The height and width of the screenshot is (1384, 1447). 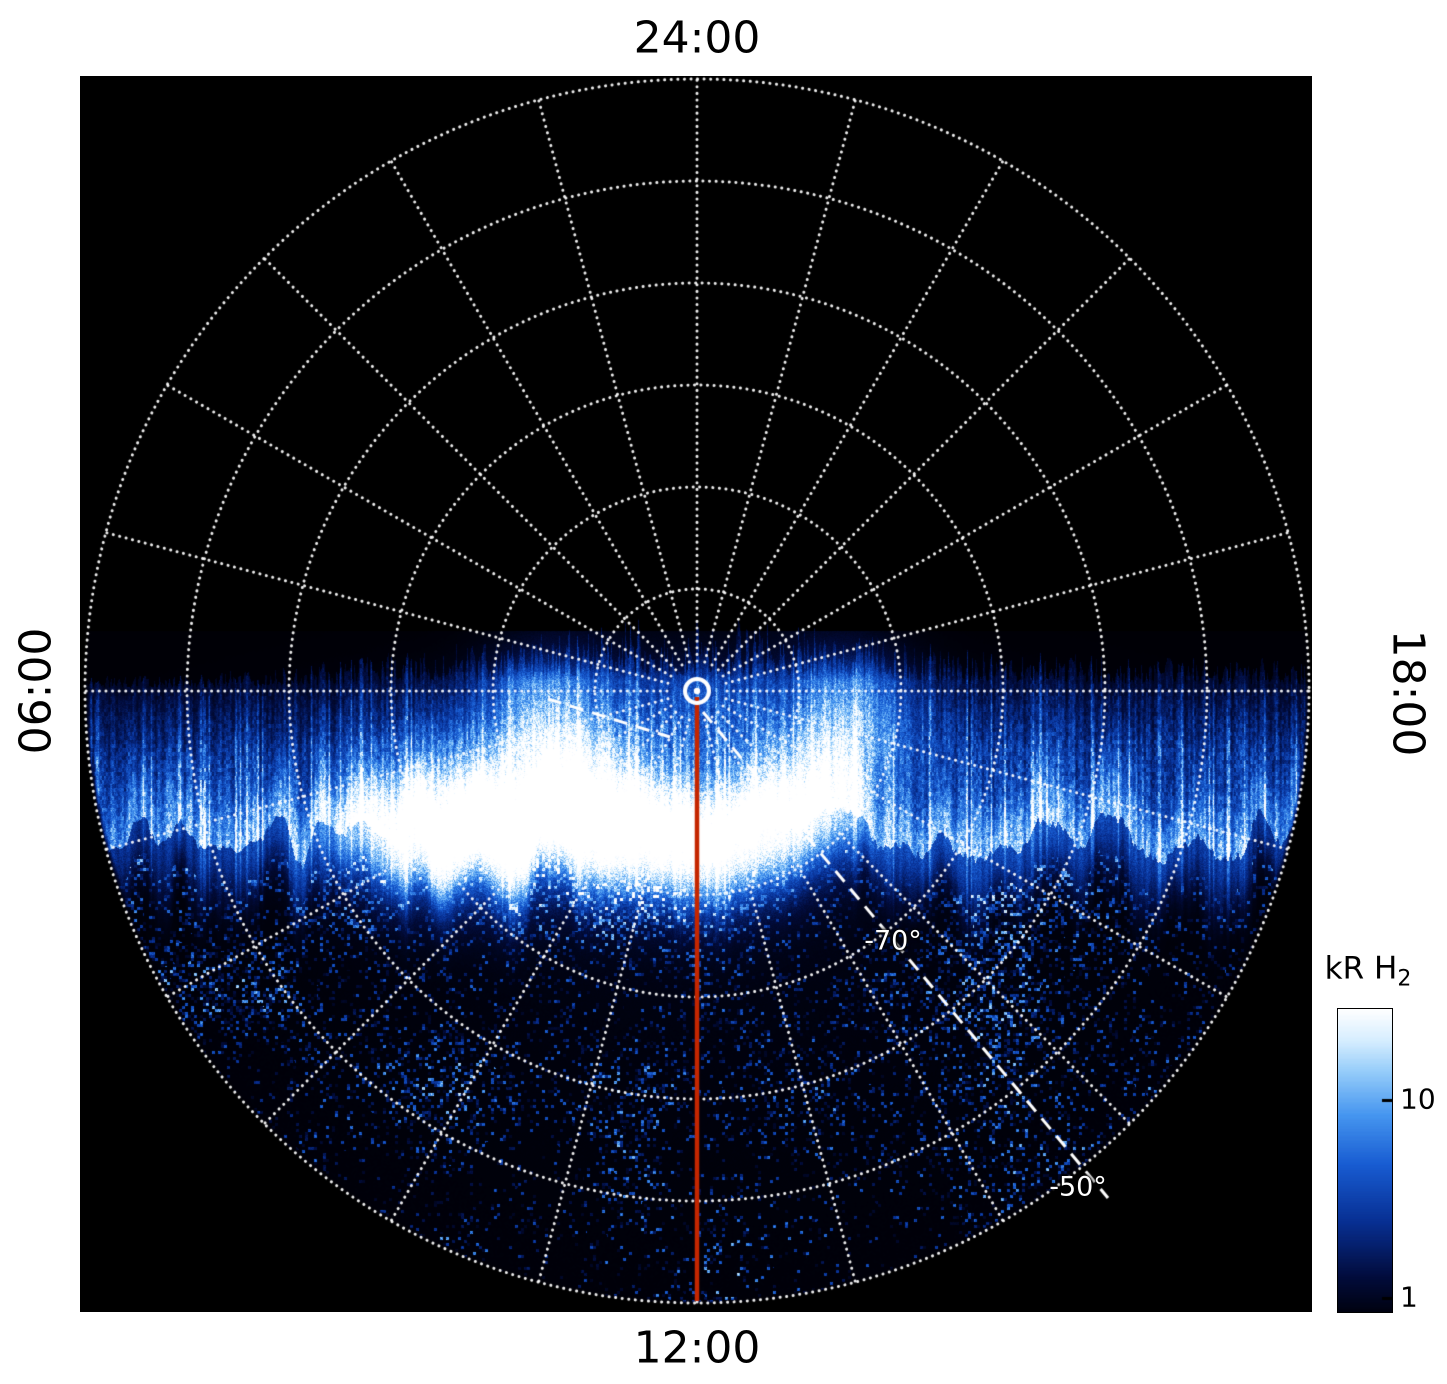 What do you see at coordinates (1078, 1187) in the screenshot?
I see `latitude-label-minus50: -50°` at bounding box center [1078, 1187].